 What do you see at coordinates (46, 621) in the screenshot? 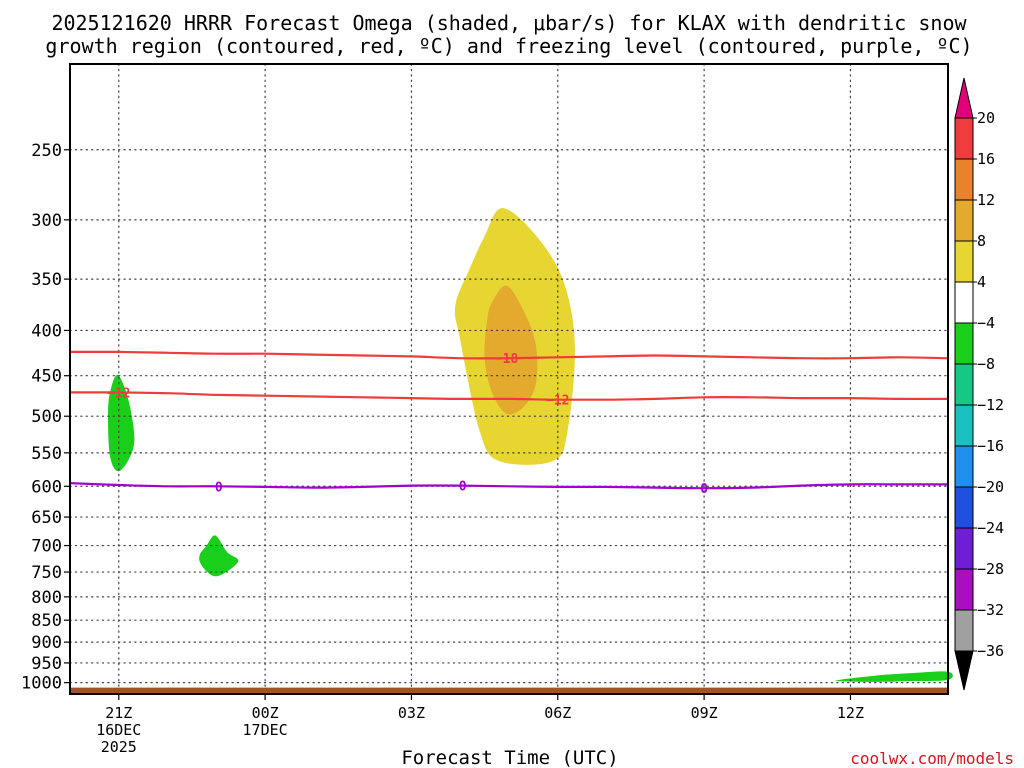
I see `y-tick-label: 850` at bounding box center [46, 621].